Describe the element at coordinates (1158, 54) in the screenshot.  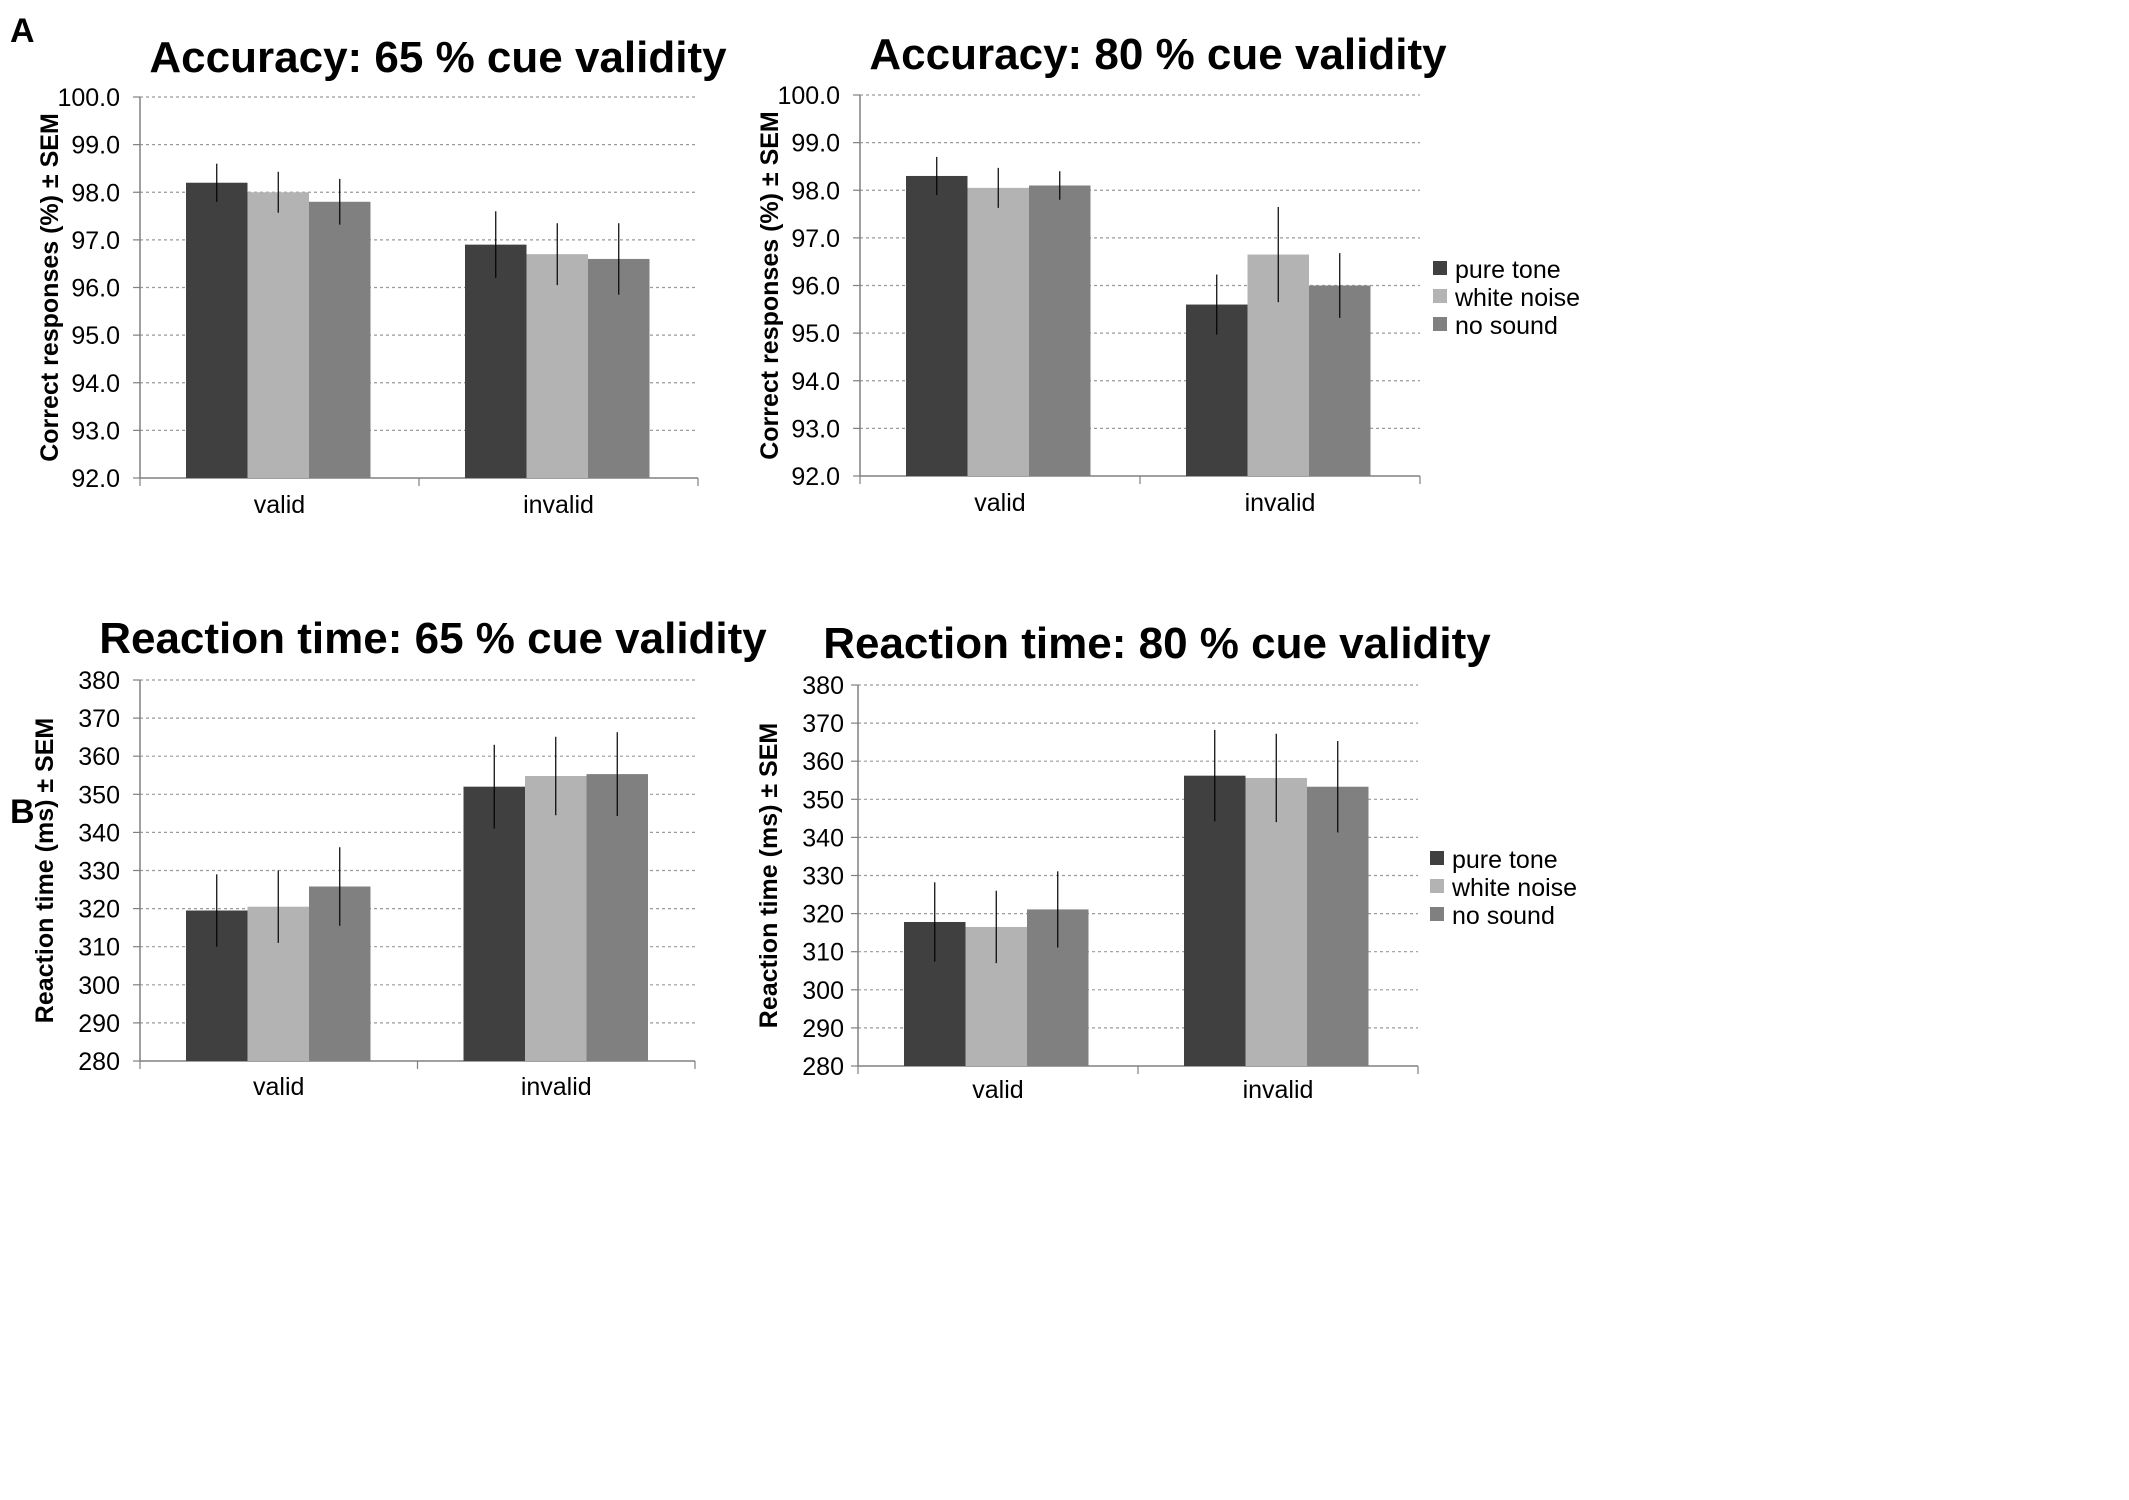
I see `chart-title: Accuracy: 80 % cue validity` at that location.